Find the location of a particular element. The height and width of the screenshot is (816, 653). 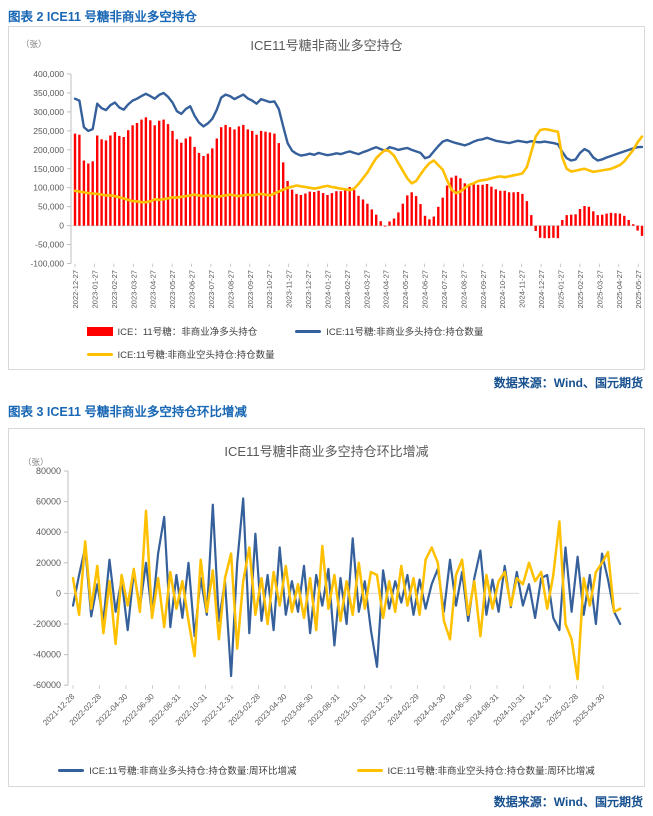

net-long-label: ICE：11号糖：非商业净多头持仓 is located at coordinates (187, 332).